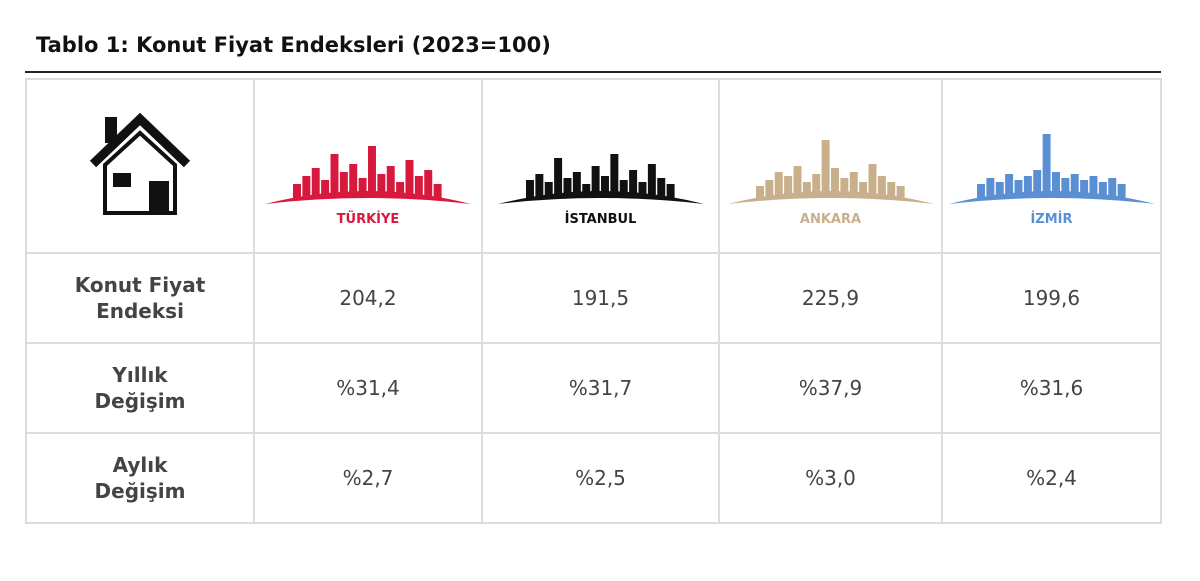  I want to click on value-cell: %2,4, so click(1051, 478).